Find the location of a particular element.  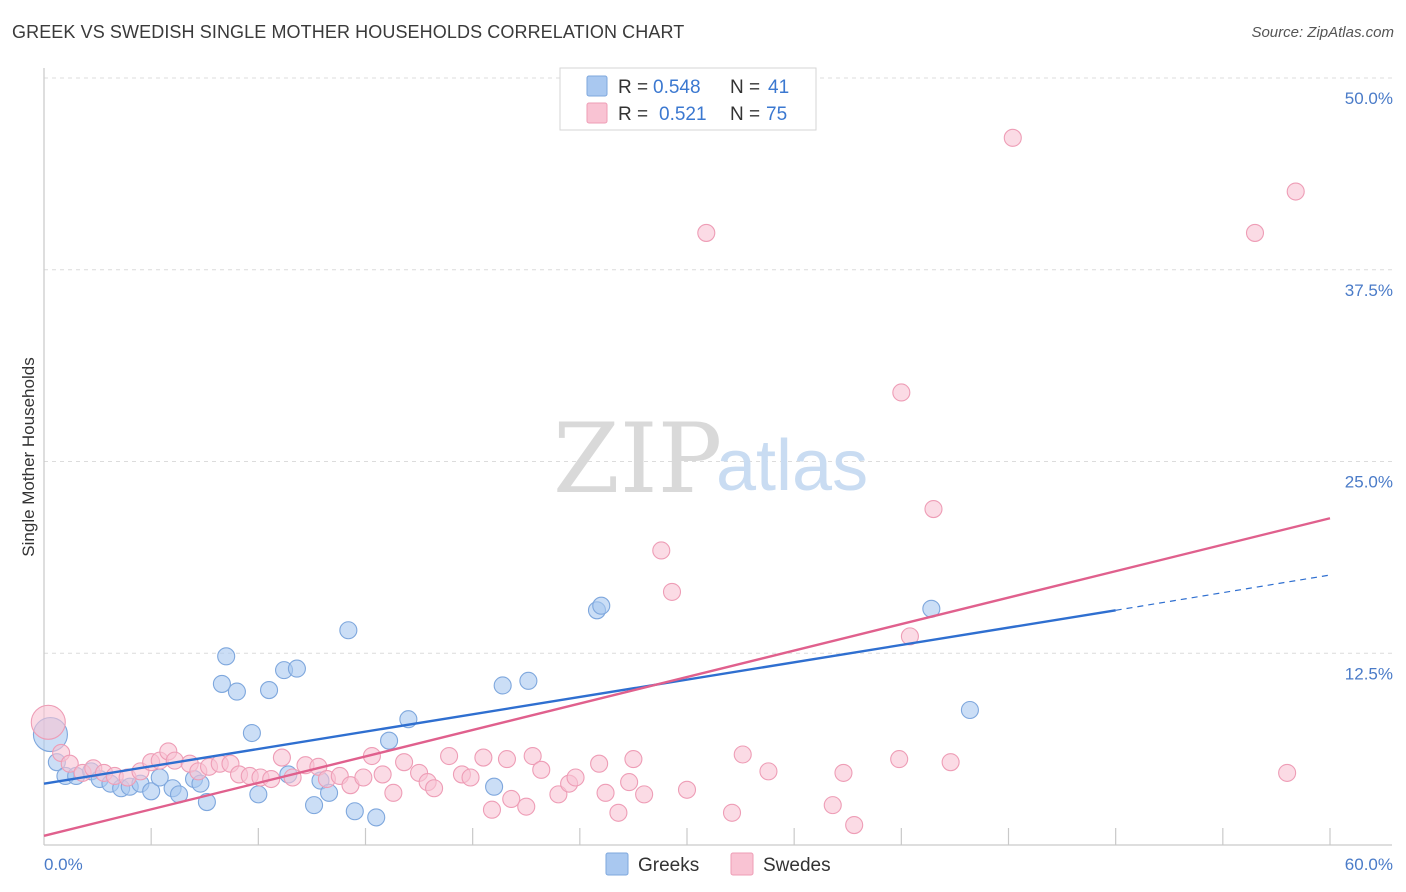

series-legend-swatch-swedes is located at coordinates (742, 864).